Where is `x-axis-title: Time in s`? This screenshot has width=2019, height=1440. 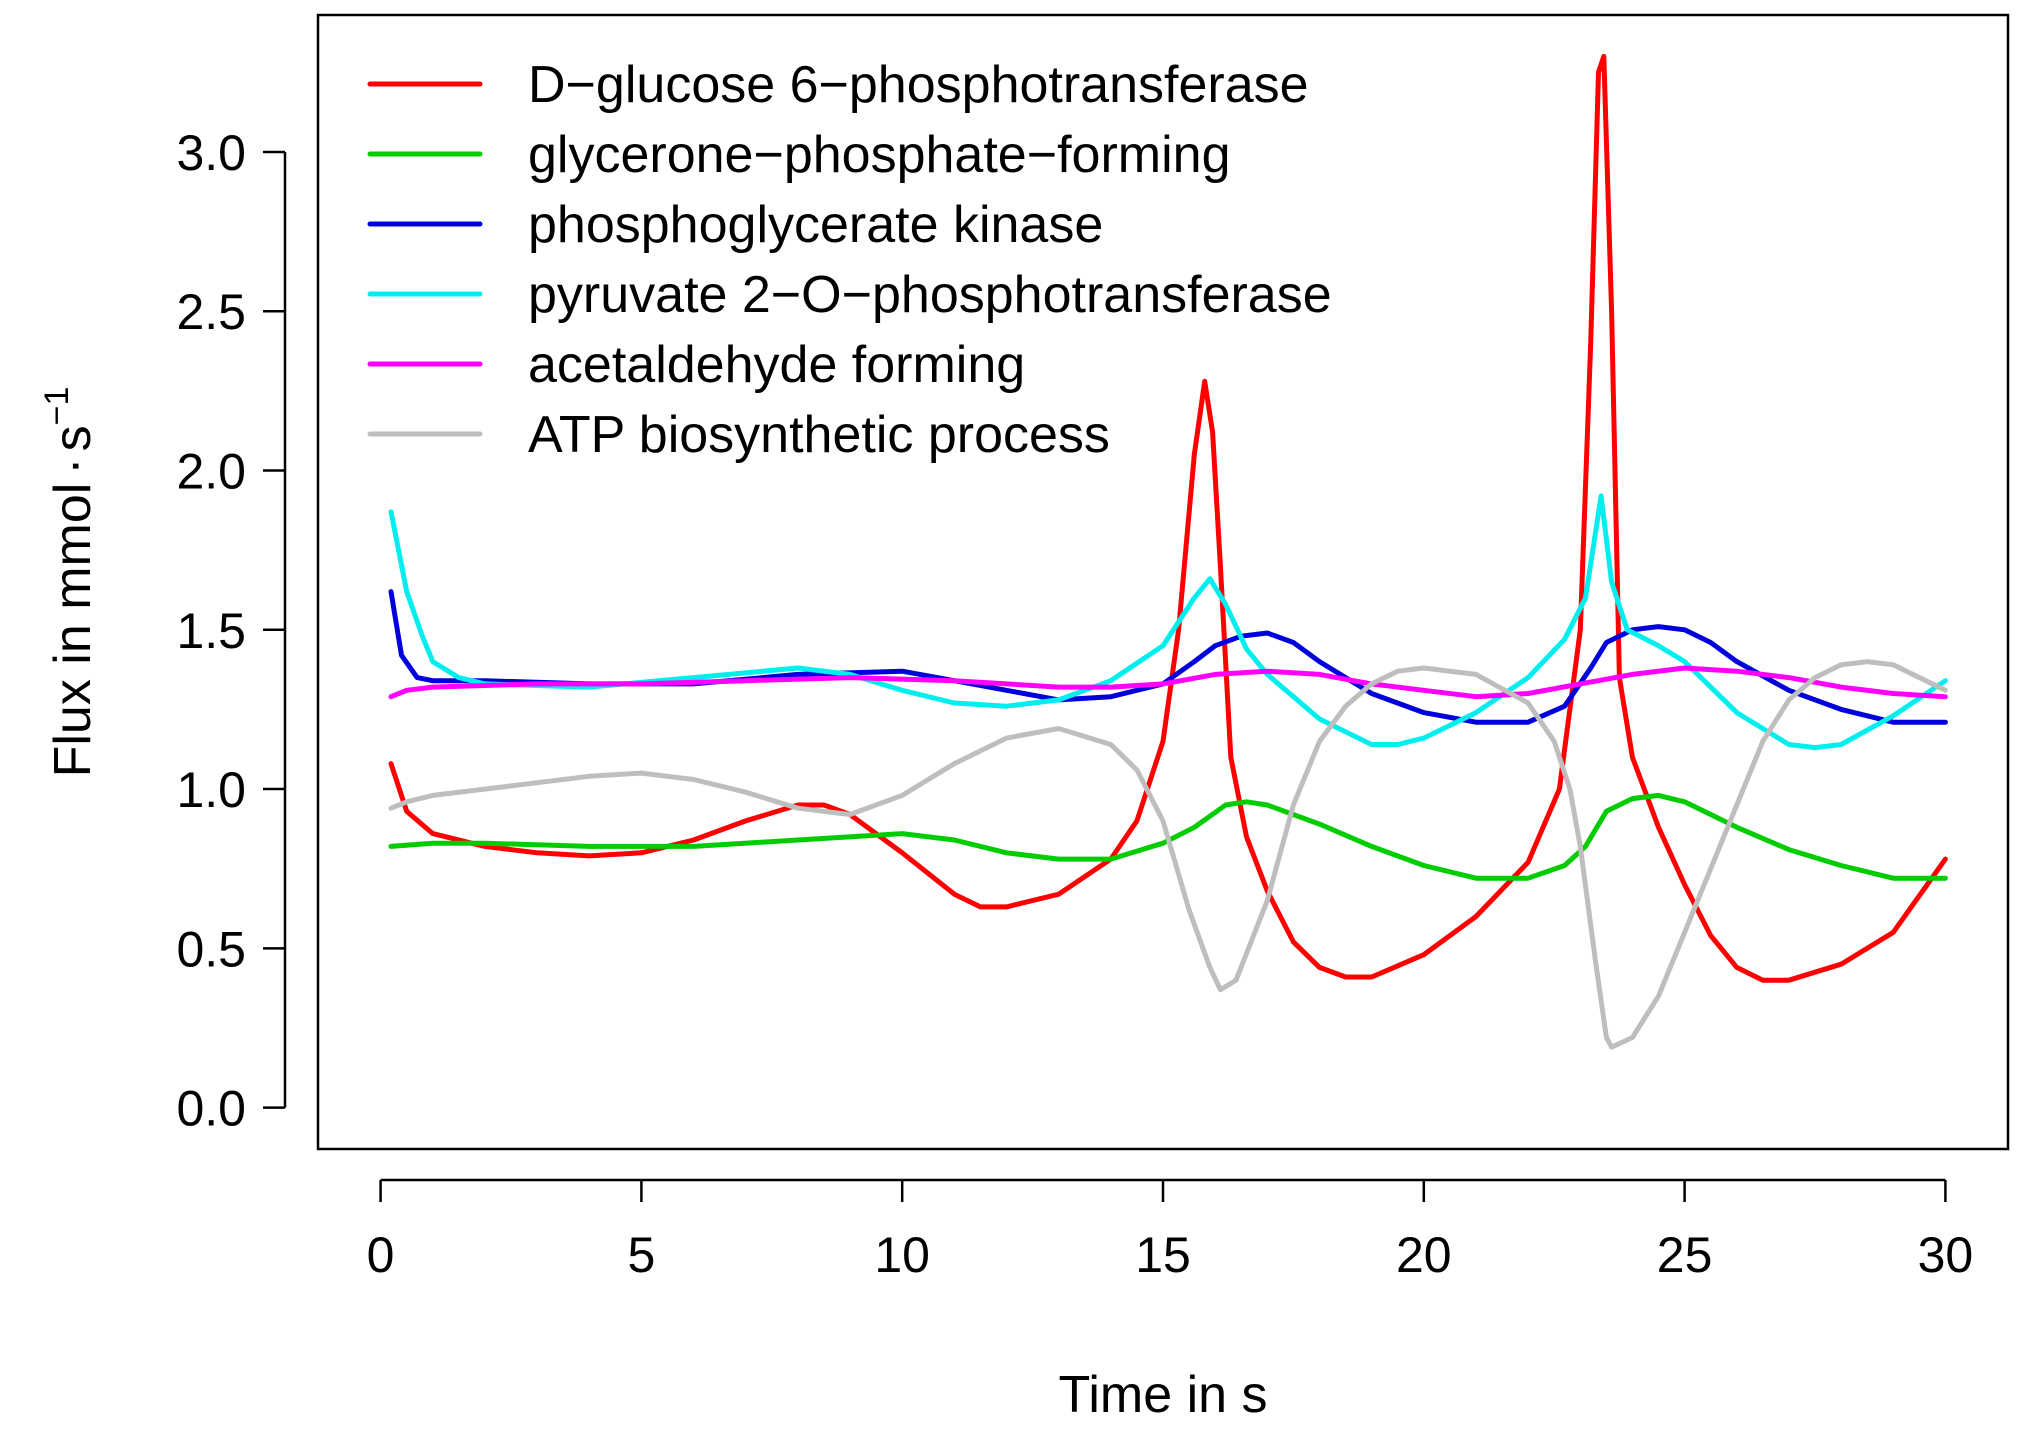
x-axis-title: Time in s is located at coordinates (1163, 1395).